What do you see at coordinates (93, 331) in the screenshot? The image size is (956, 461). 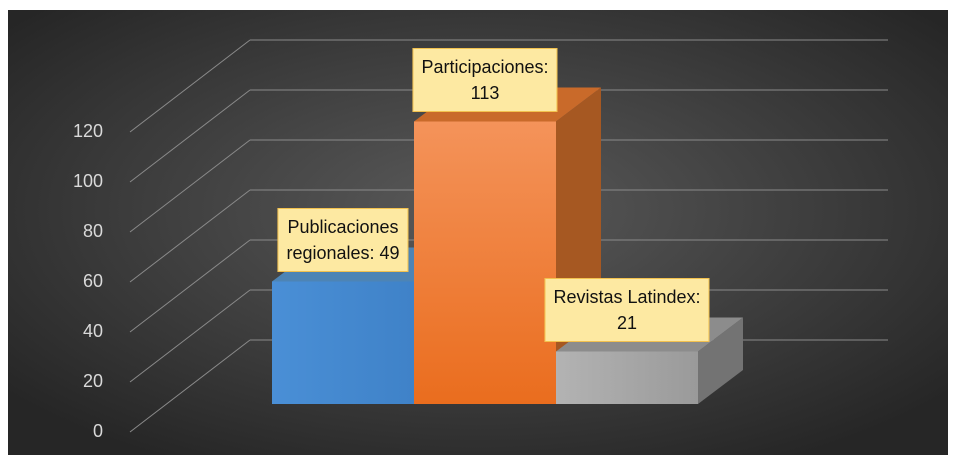 I see `y-tick-label: 40` at bounding box center [93, 331].